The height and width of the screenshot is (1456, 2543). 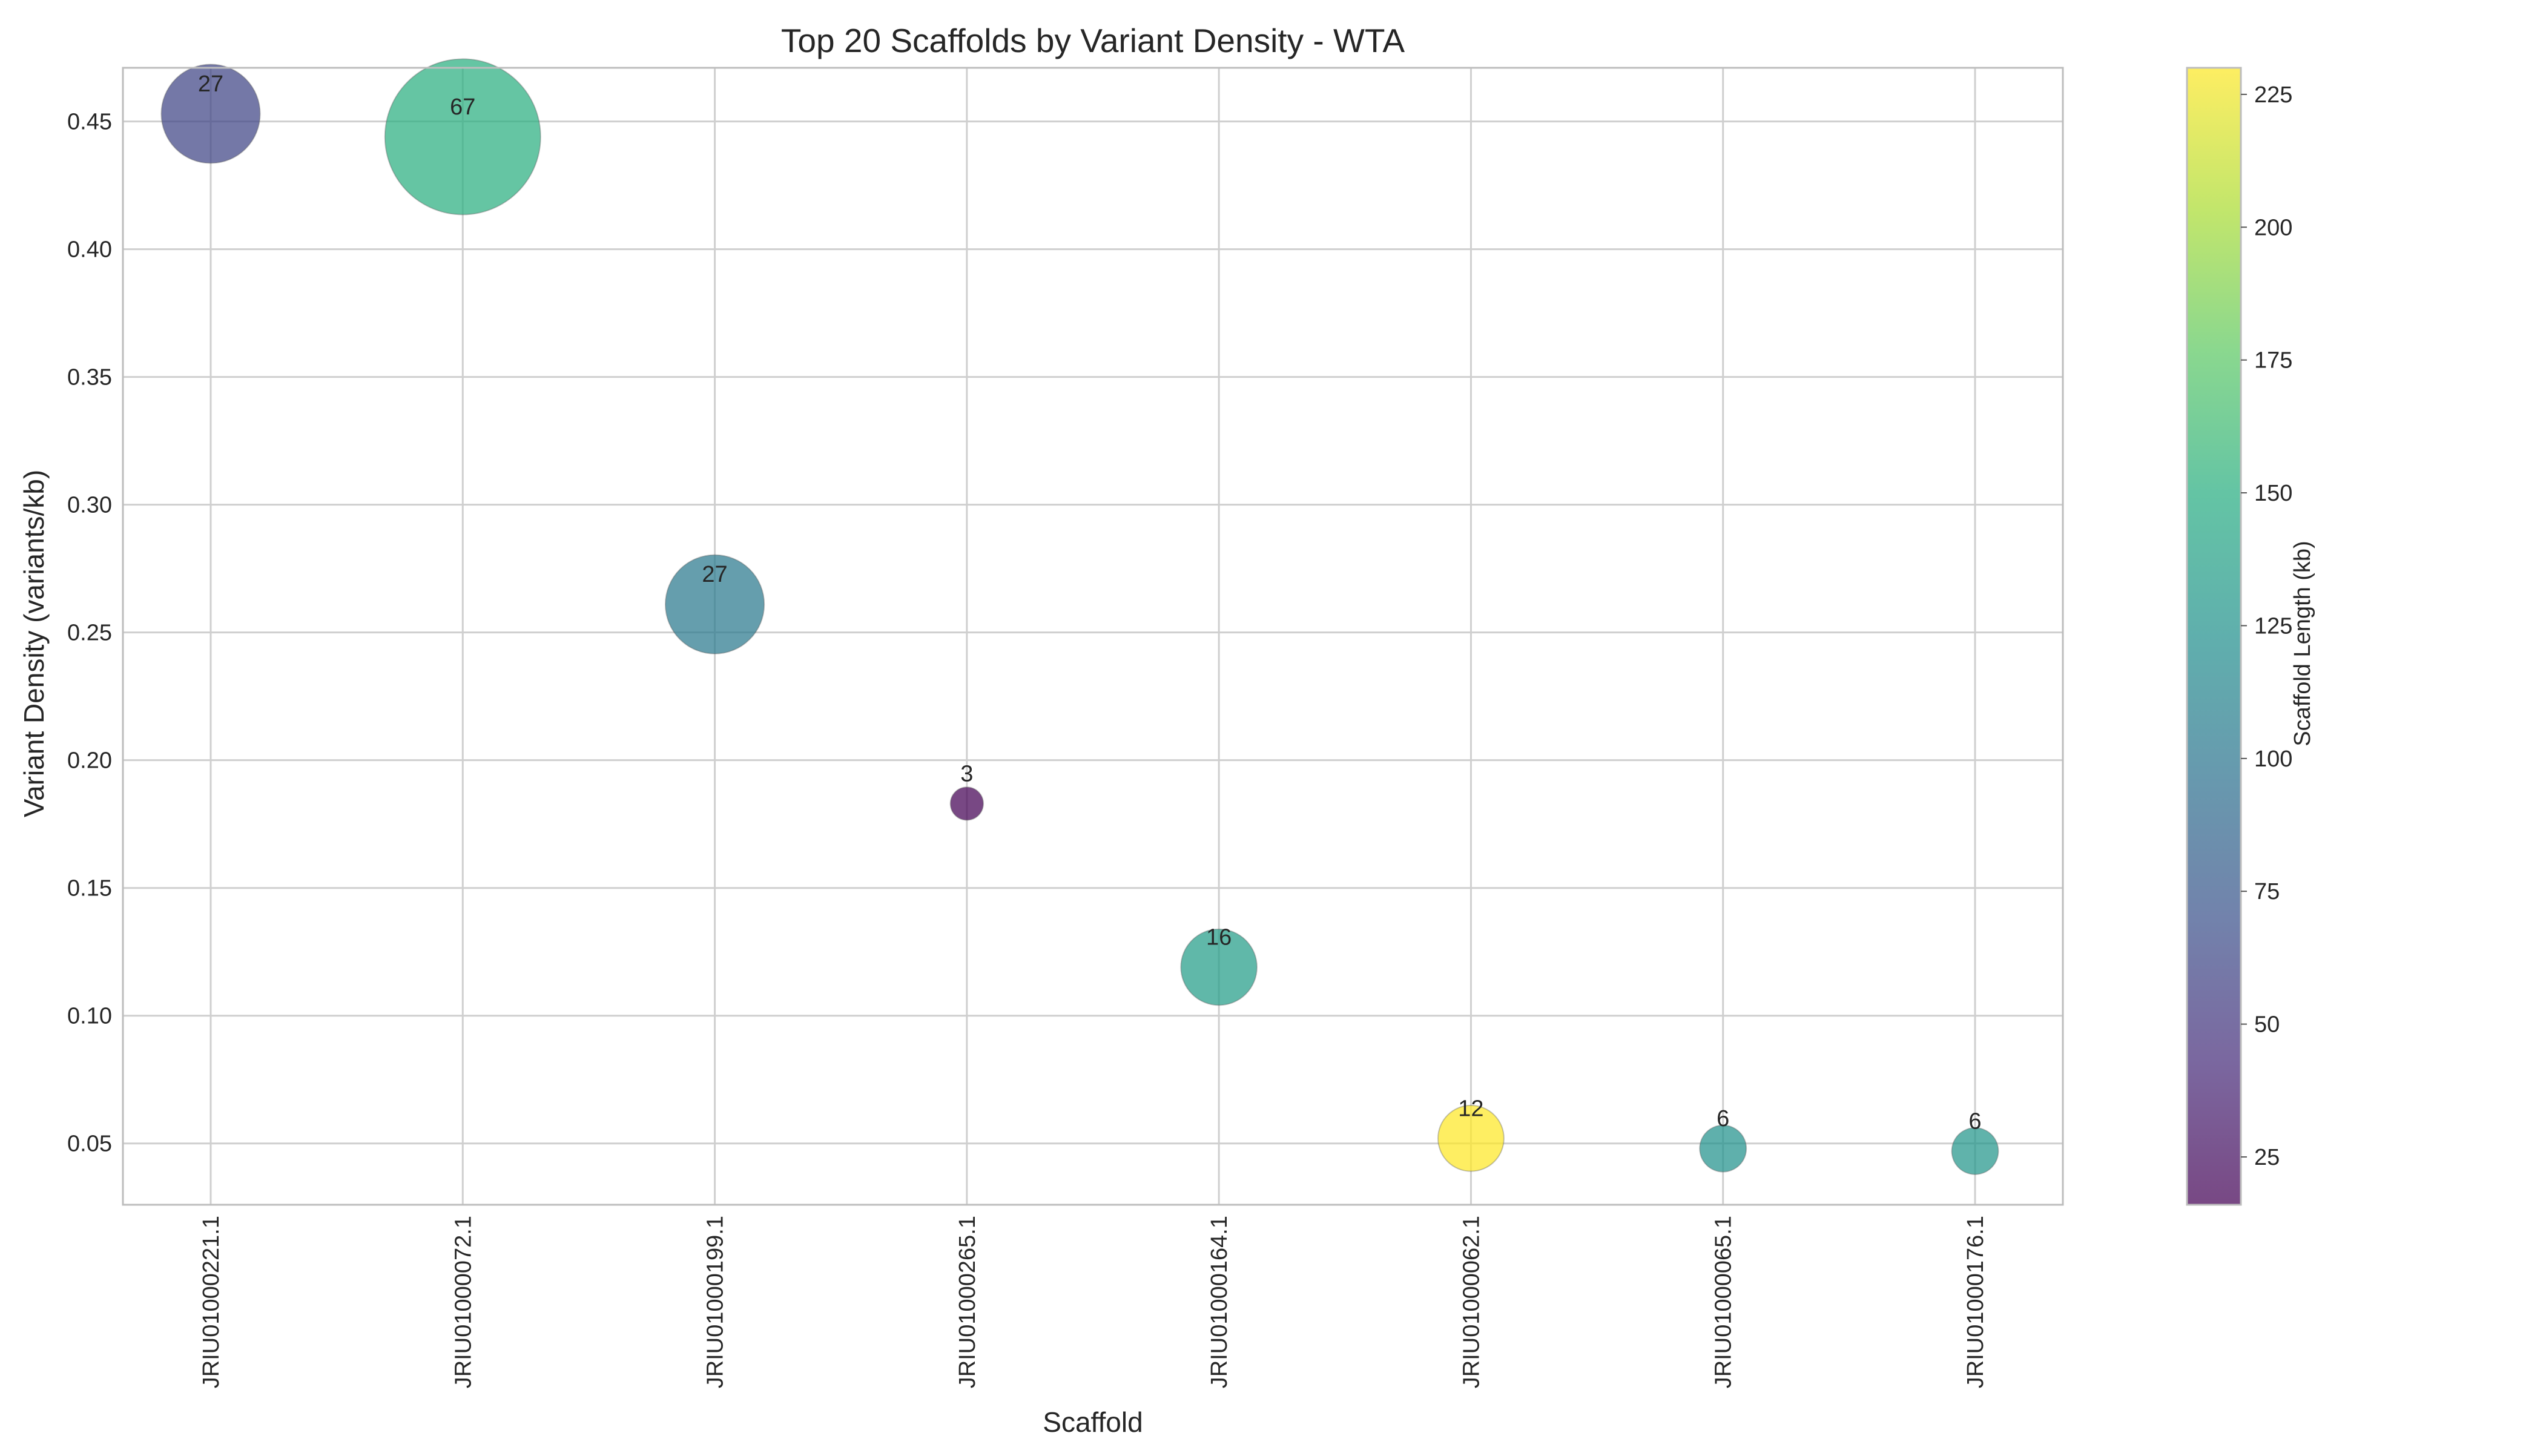 What do you see at coordinates (90, 505) in the screenshot?
I see `y-tick-label: 0.30` at bounding box center [90, 505].